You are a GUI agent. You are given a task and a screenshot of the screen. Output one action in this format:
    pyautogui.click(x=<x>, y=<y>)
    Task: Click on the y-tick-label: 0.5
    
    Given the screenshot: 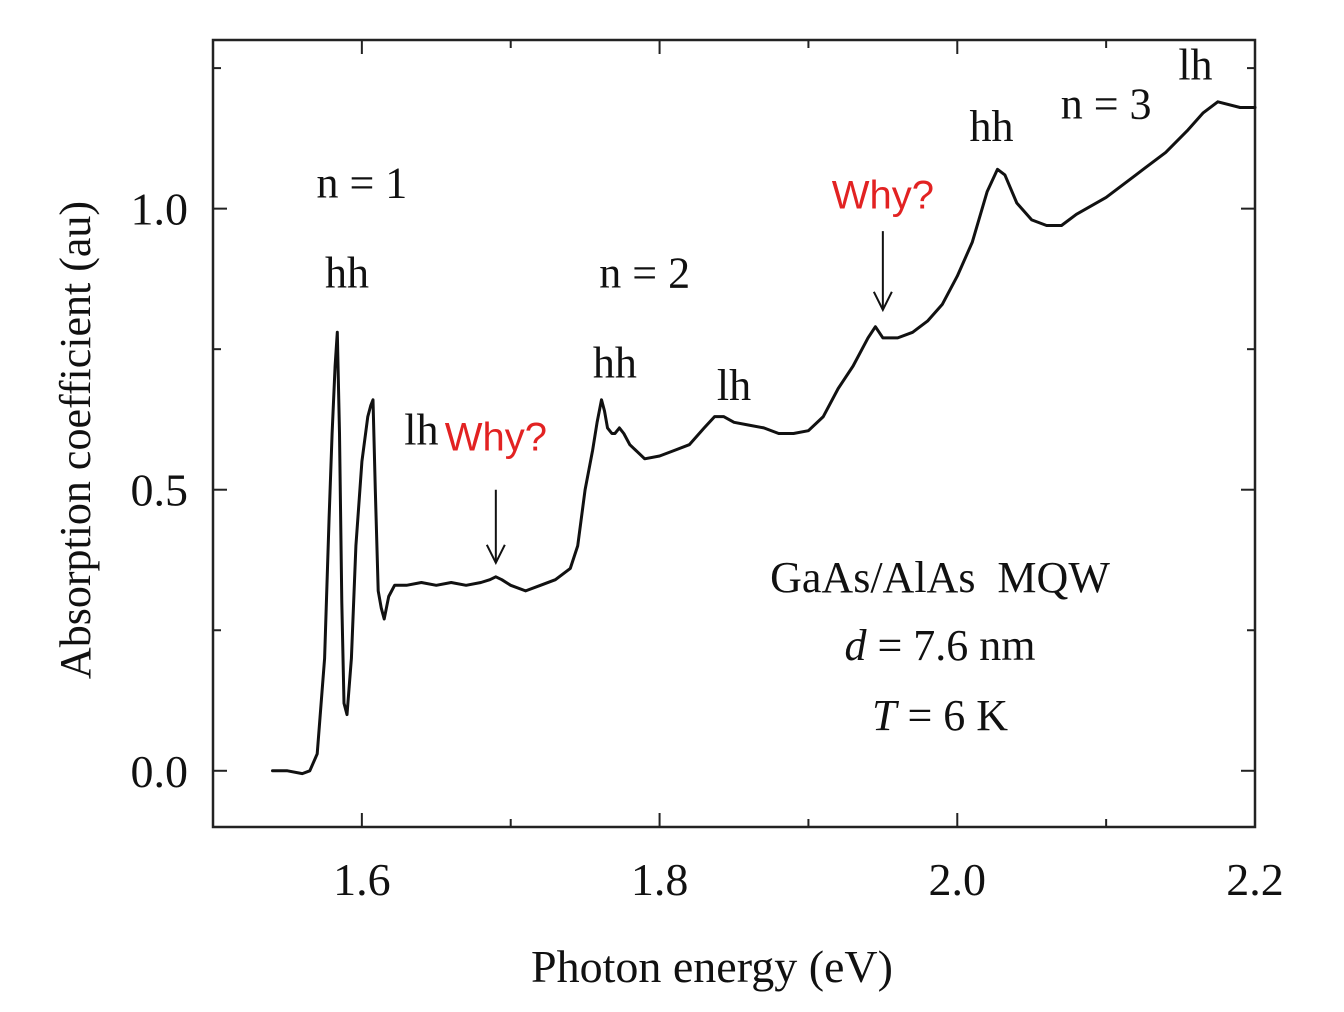 What is the action you would take?
    pyautogui.click(x=160, y=490)
    